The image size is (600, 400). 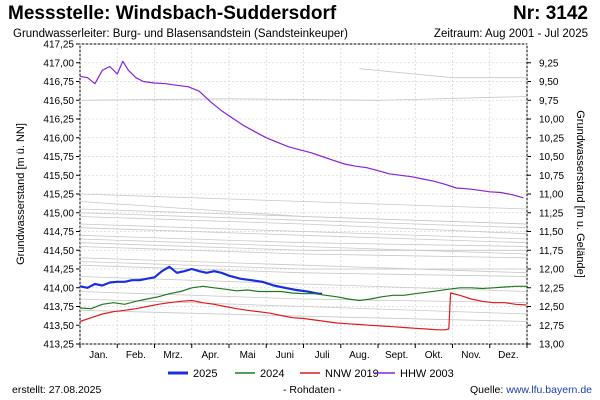 What do you see at coordinates (551, 345) in the screenshot?
I see `y-right-tick-label: 13,00` at bounding box center [551, 345].